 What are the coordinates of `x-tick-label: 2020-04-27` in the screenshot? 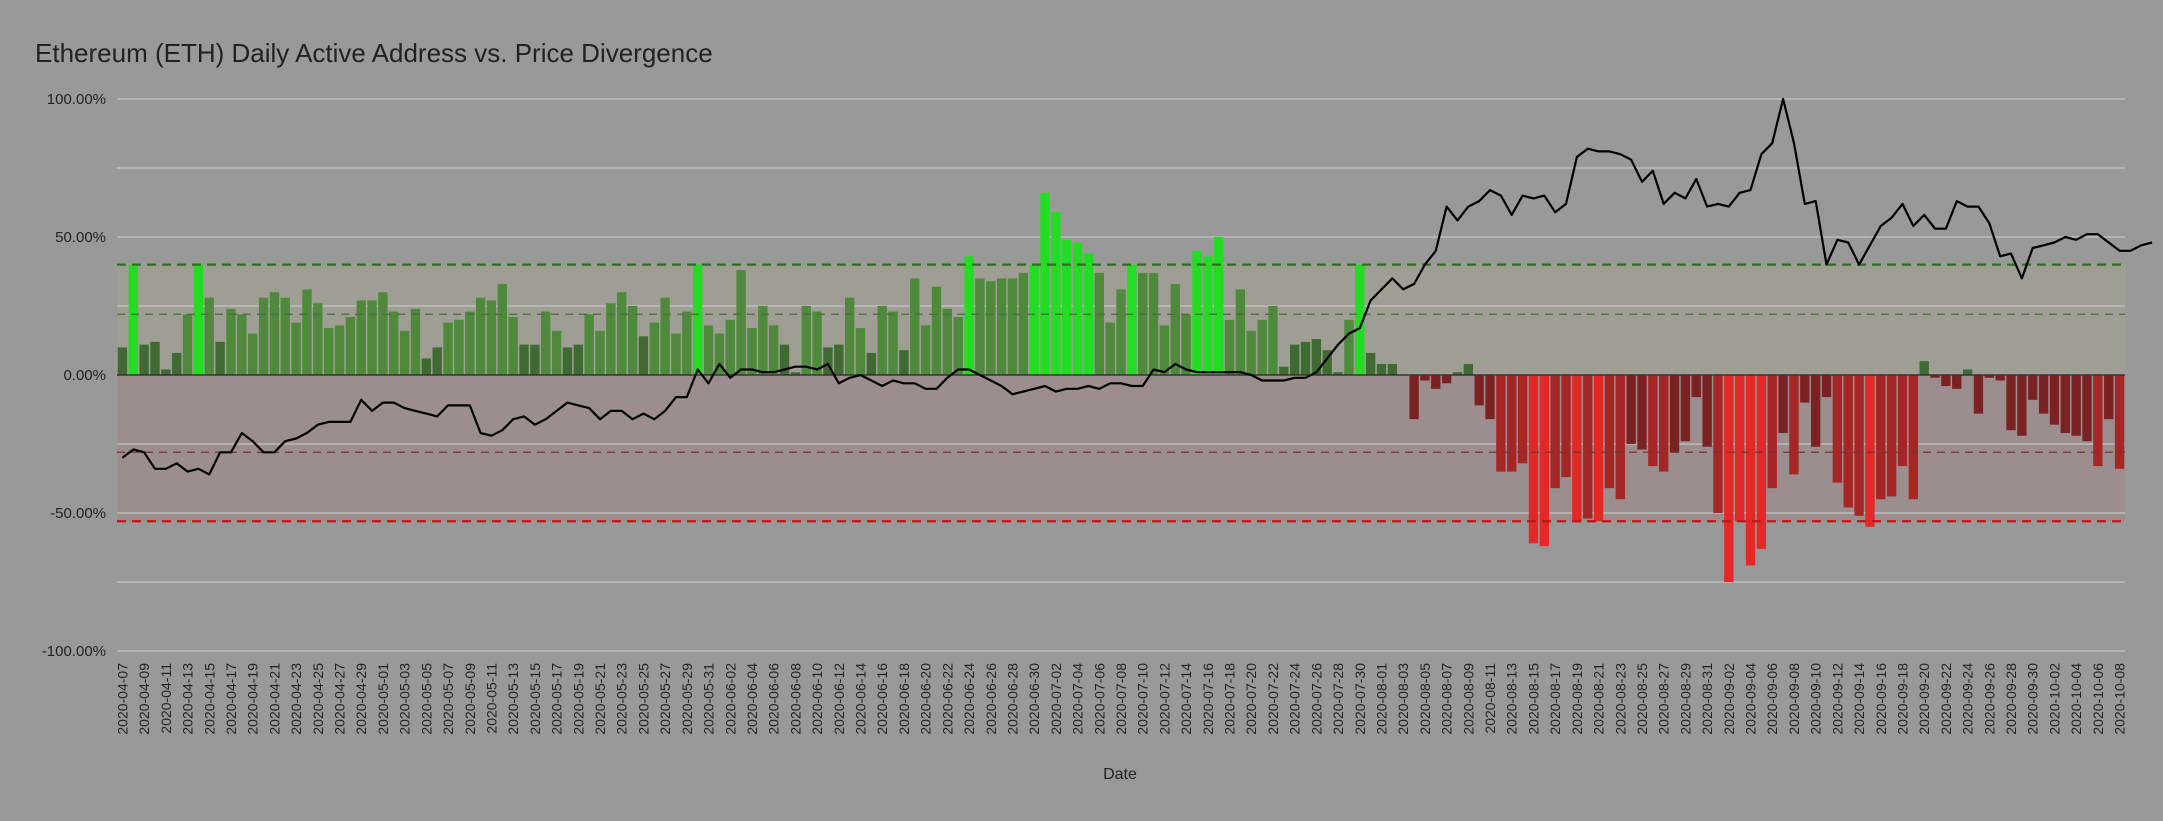 It's located at (340, 699).